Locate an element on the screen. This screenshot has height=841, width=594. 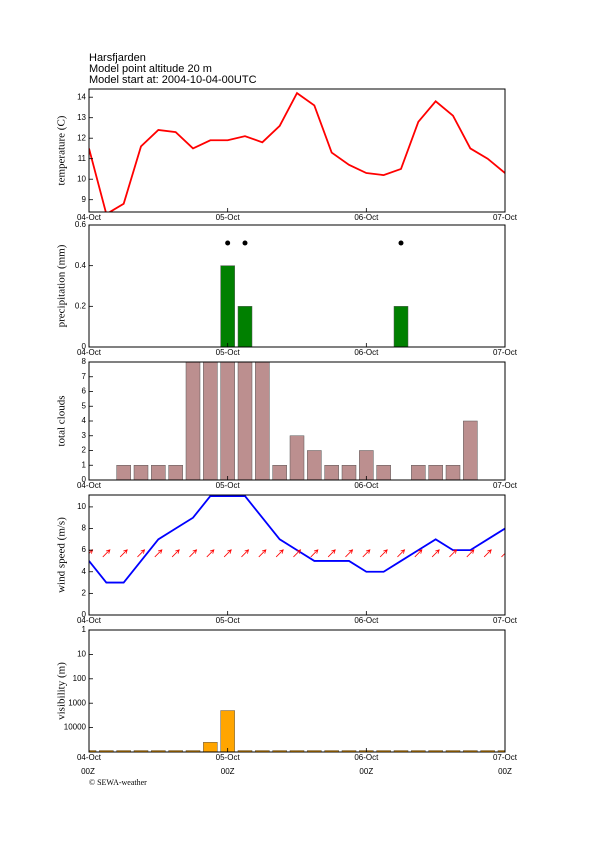
y-axis-label: precipitation (mm) is located at coordinates (62, 285).